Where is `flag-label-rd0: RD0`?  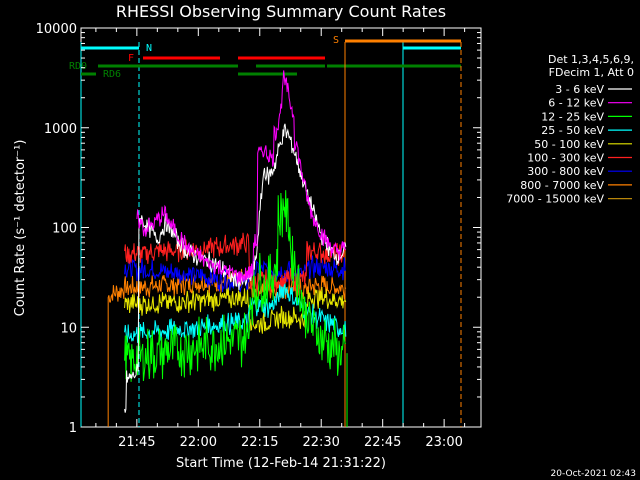
flag-label-rd0: RD0 is located at coordinates (78, 66).